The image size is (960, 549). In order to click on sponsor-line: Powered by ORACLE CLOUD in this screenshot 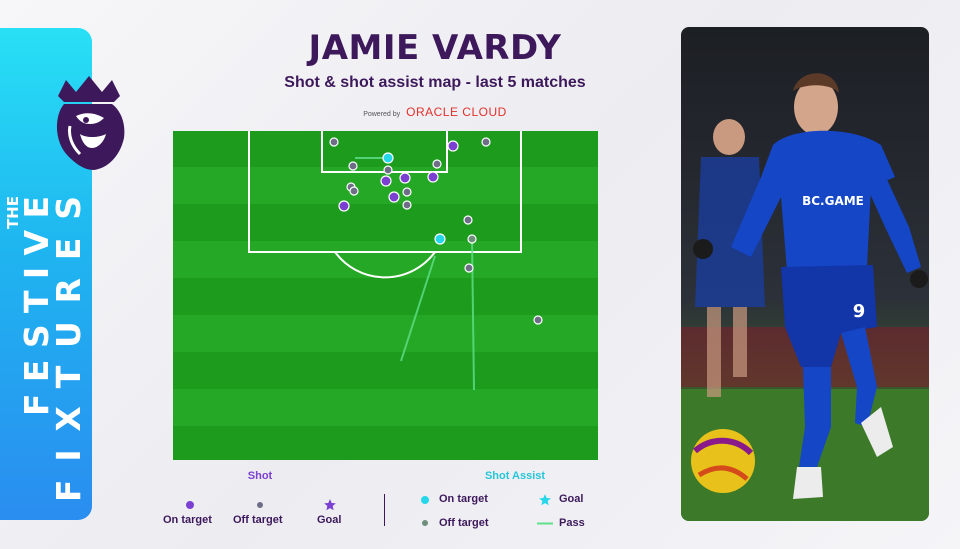, I will do `click(435, 112)`.